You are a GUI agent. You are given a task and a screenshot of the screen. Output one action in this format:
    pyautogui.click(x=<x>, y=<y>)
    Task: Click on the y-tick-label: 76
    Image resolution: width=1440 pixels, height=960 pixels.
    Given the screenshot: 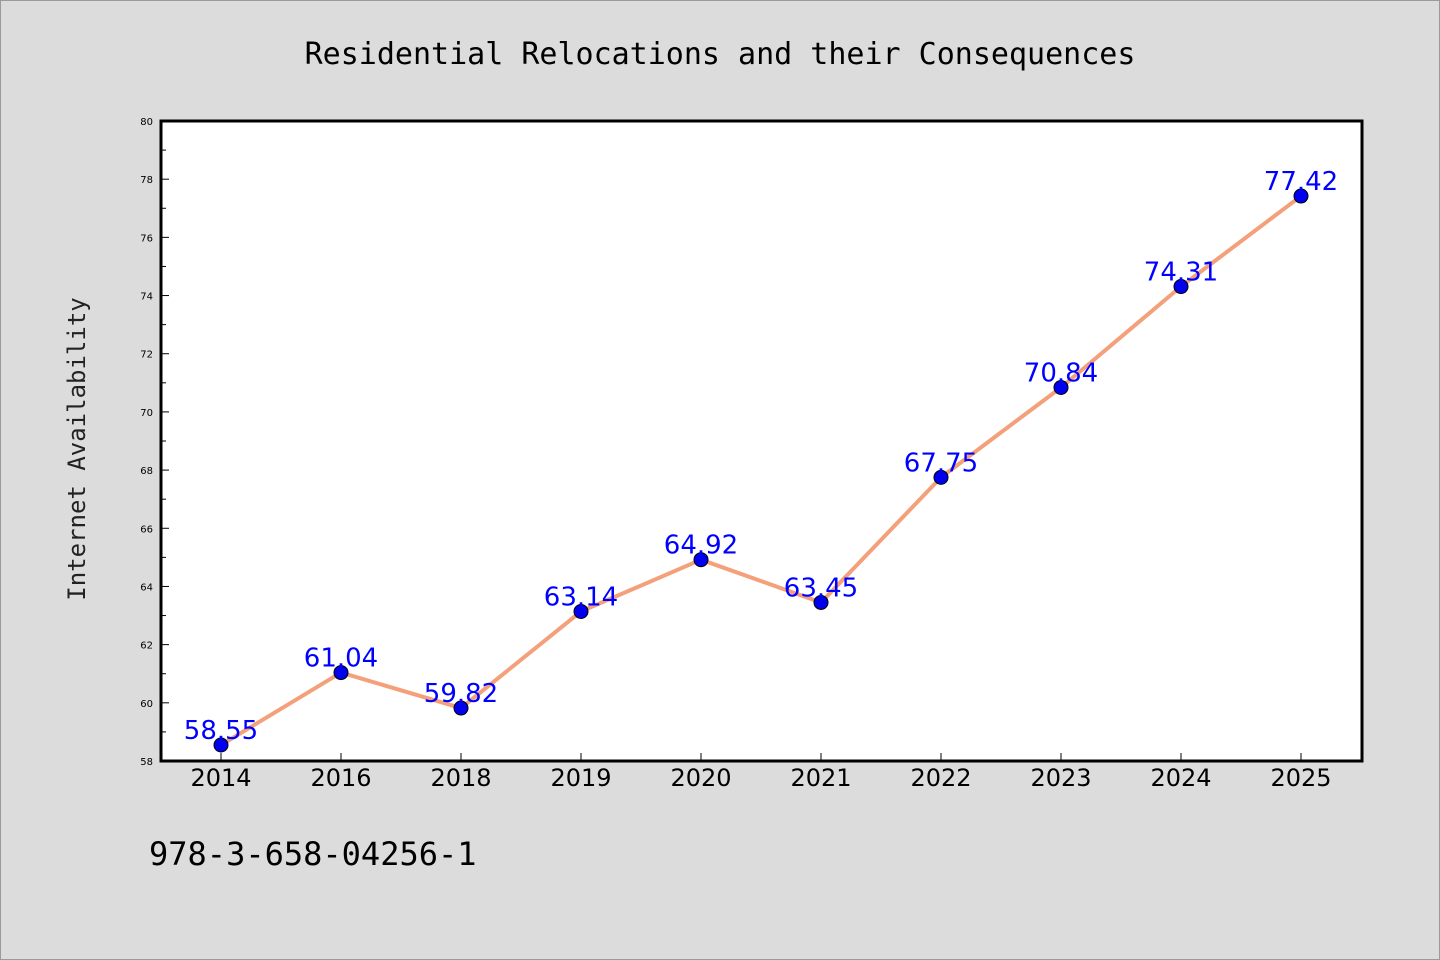 What is the action you would take?
    pyautogui.click(x=146, y=238)
    